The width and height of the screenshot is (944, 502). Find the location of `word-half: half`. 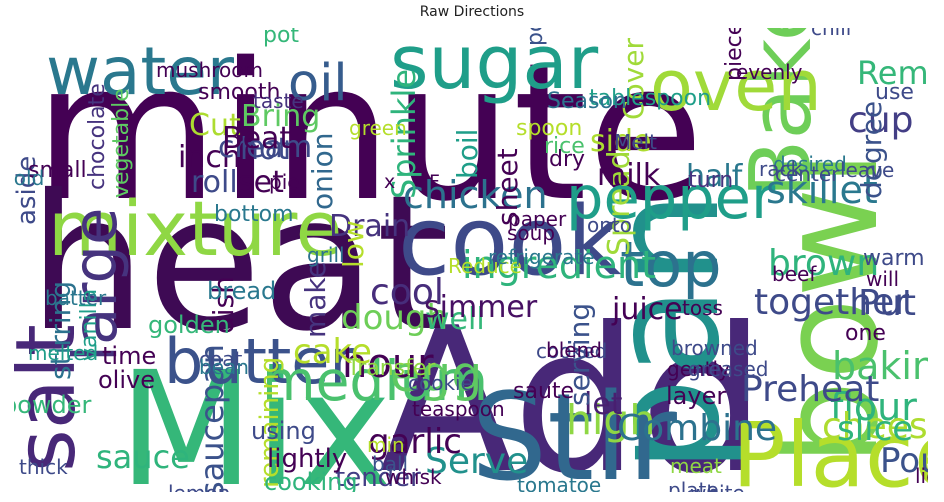

word-half: half is located at coordinates (715, 176).